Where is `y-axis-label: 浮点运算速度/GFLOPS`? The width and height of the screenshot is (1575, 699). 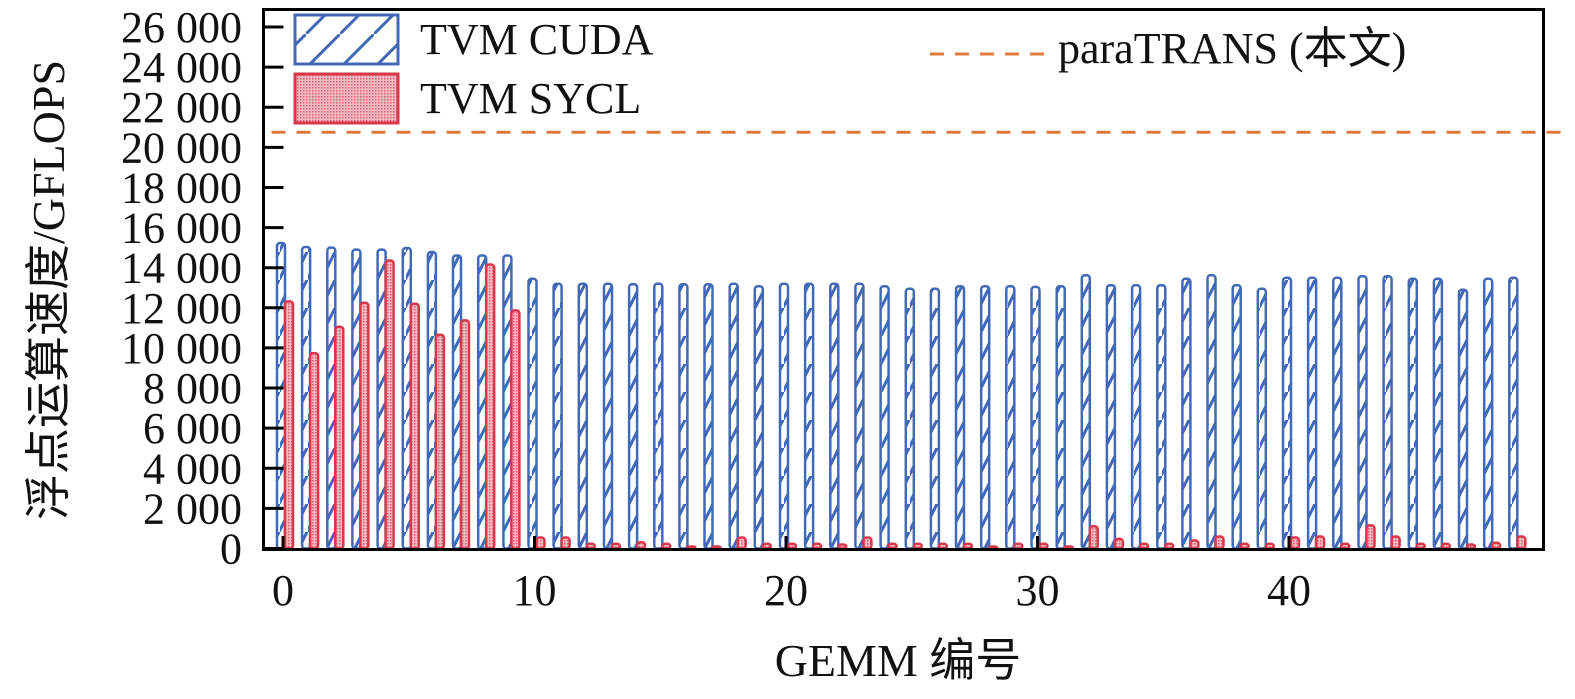 y-axis-label: 浮点运算速度/GFLOPS is located at coordinates (48, 290).